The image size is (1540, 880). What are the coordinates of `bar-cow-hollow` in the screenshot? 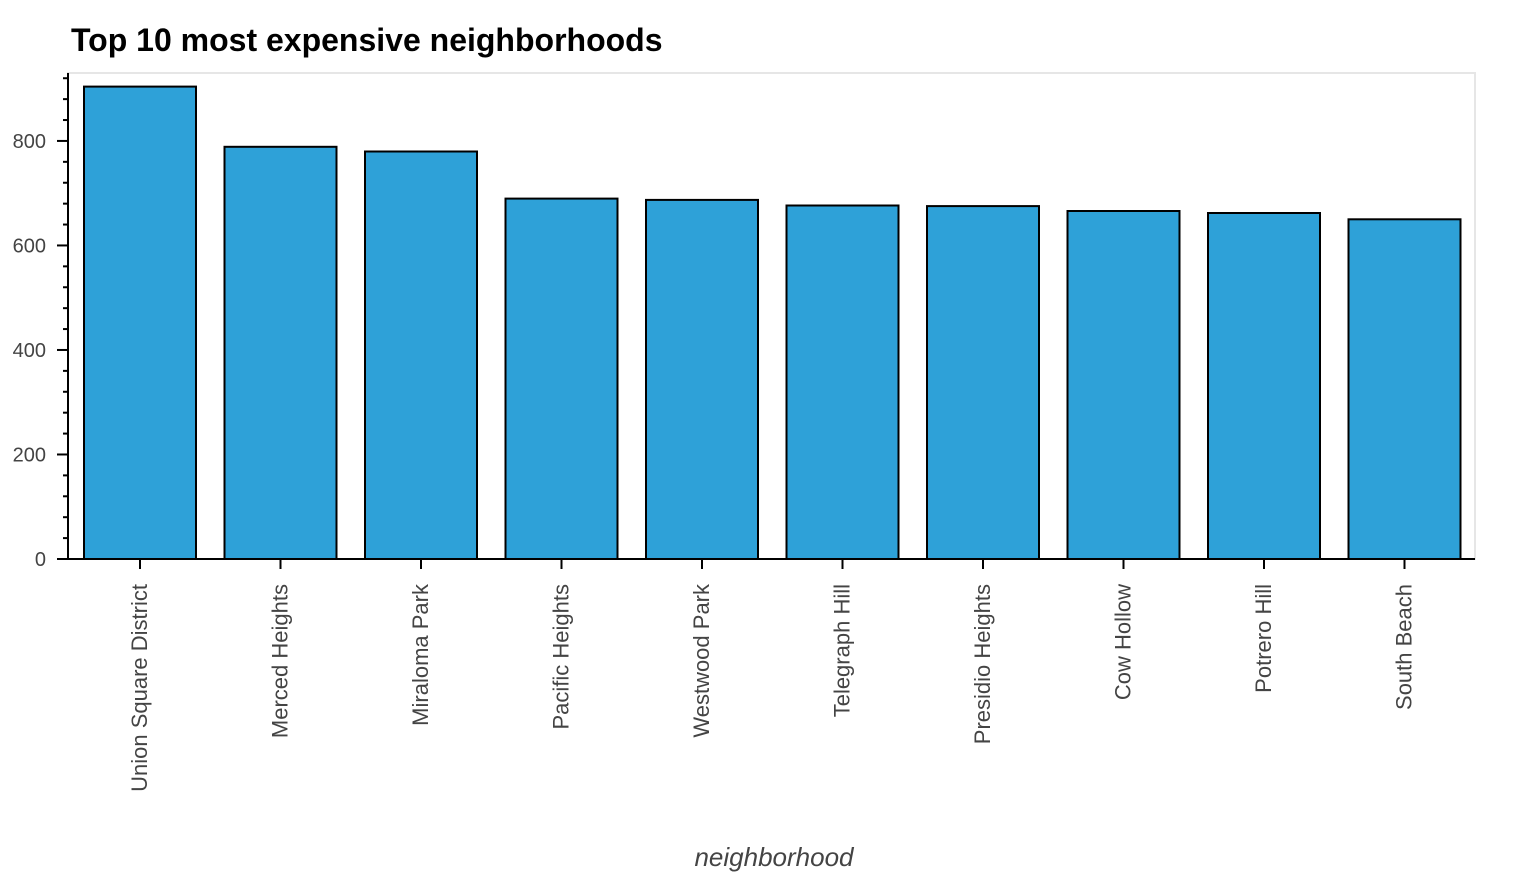 It's located at (1123, 385).